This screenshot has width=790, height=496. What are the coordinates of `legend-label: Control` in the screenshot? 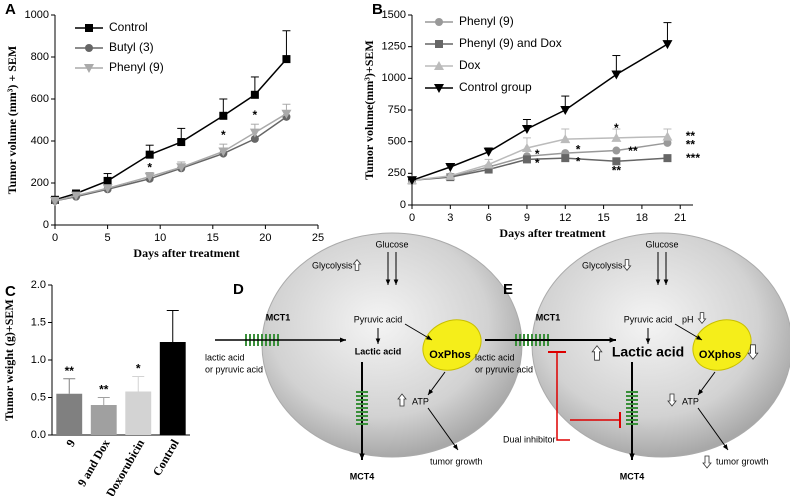 It's located at (128, 27).